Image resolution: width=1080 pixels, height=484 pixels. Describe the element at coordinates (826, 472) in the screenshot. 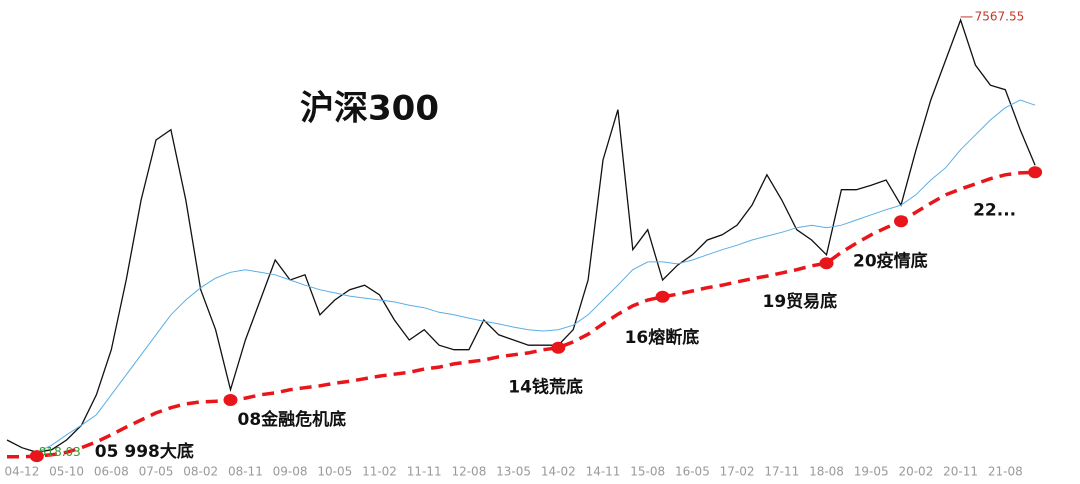

I see `x-tick-label: 18-08` at that location.